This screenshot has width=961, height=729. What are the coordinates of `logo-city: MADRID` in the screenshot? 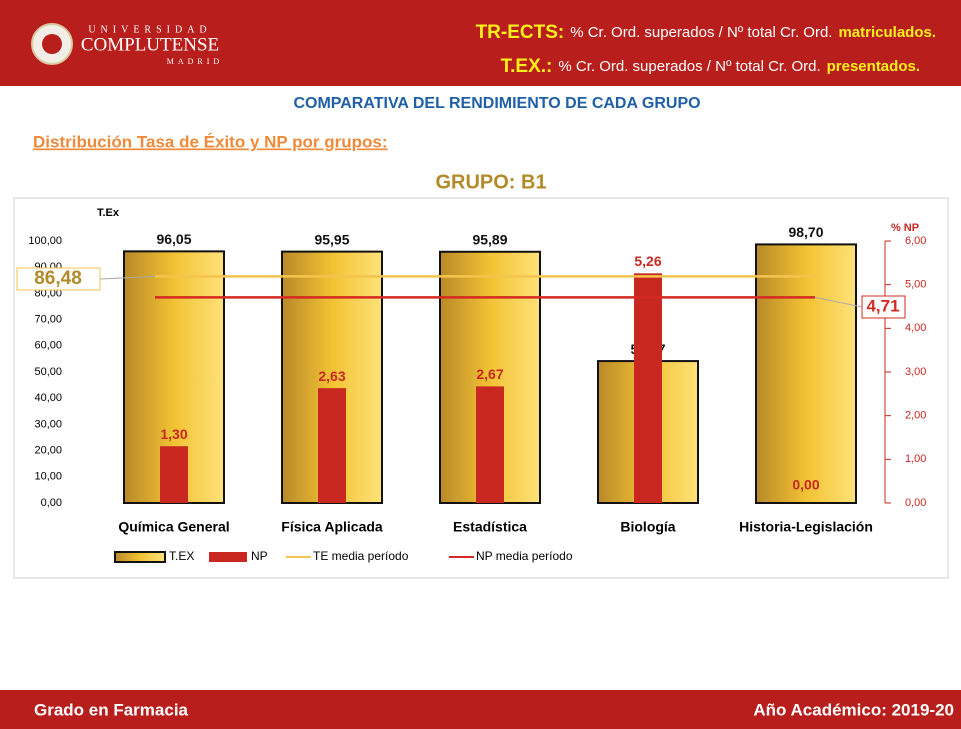 It's located at (195, 61).